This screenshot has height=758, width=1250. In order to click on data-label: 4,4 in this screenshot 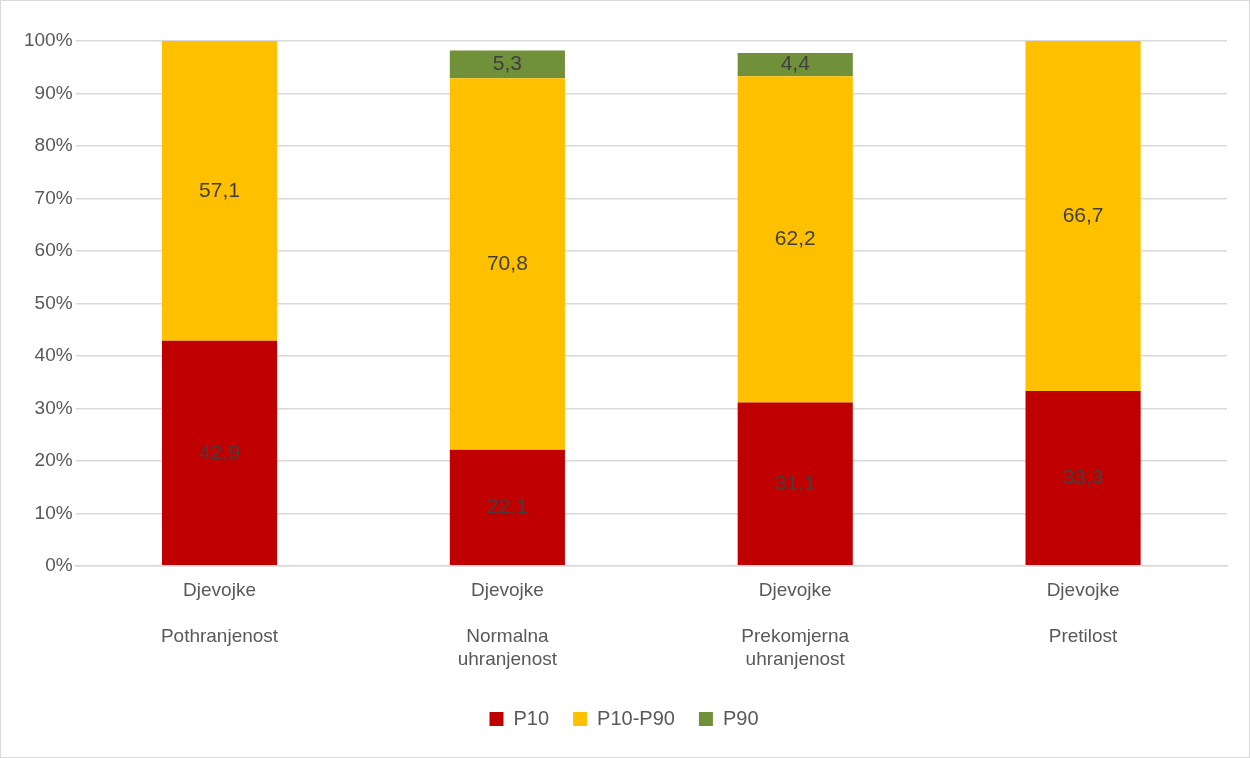, I will do `click(795, 63)`.